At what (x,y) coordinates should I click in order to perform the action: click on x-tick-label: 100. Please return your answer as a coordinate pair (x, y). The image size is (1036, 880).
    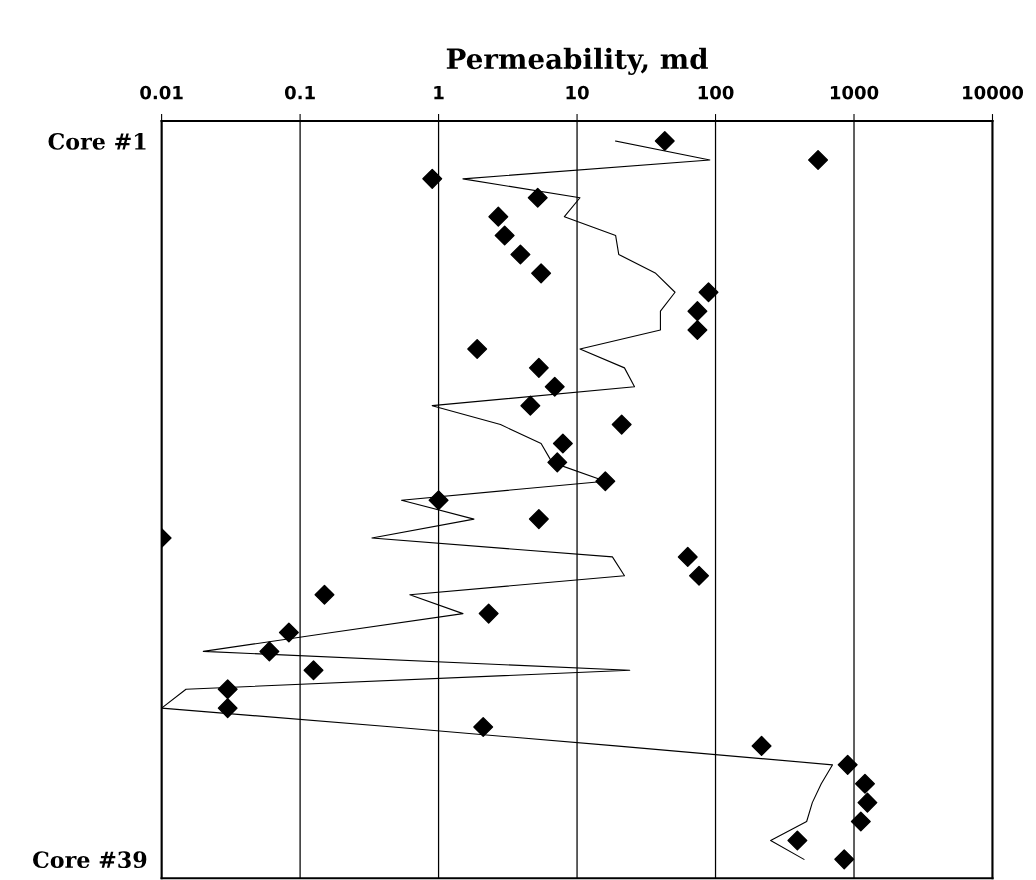
    Looking at the image, I should click on (716, 92).